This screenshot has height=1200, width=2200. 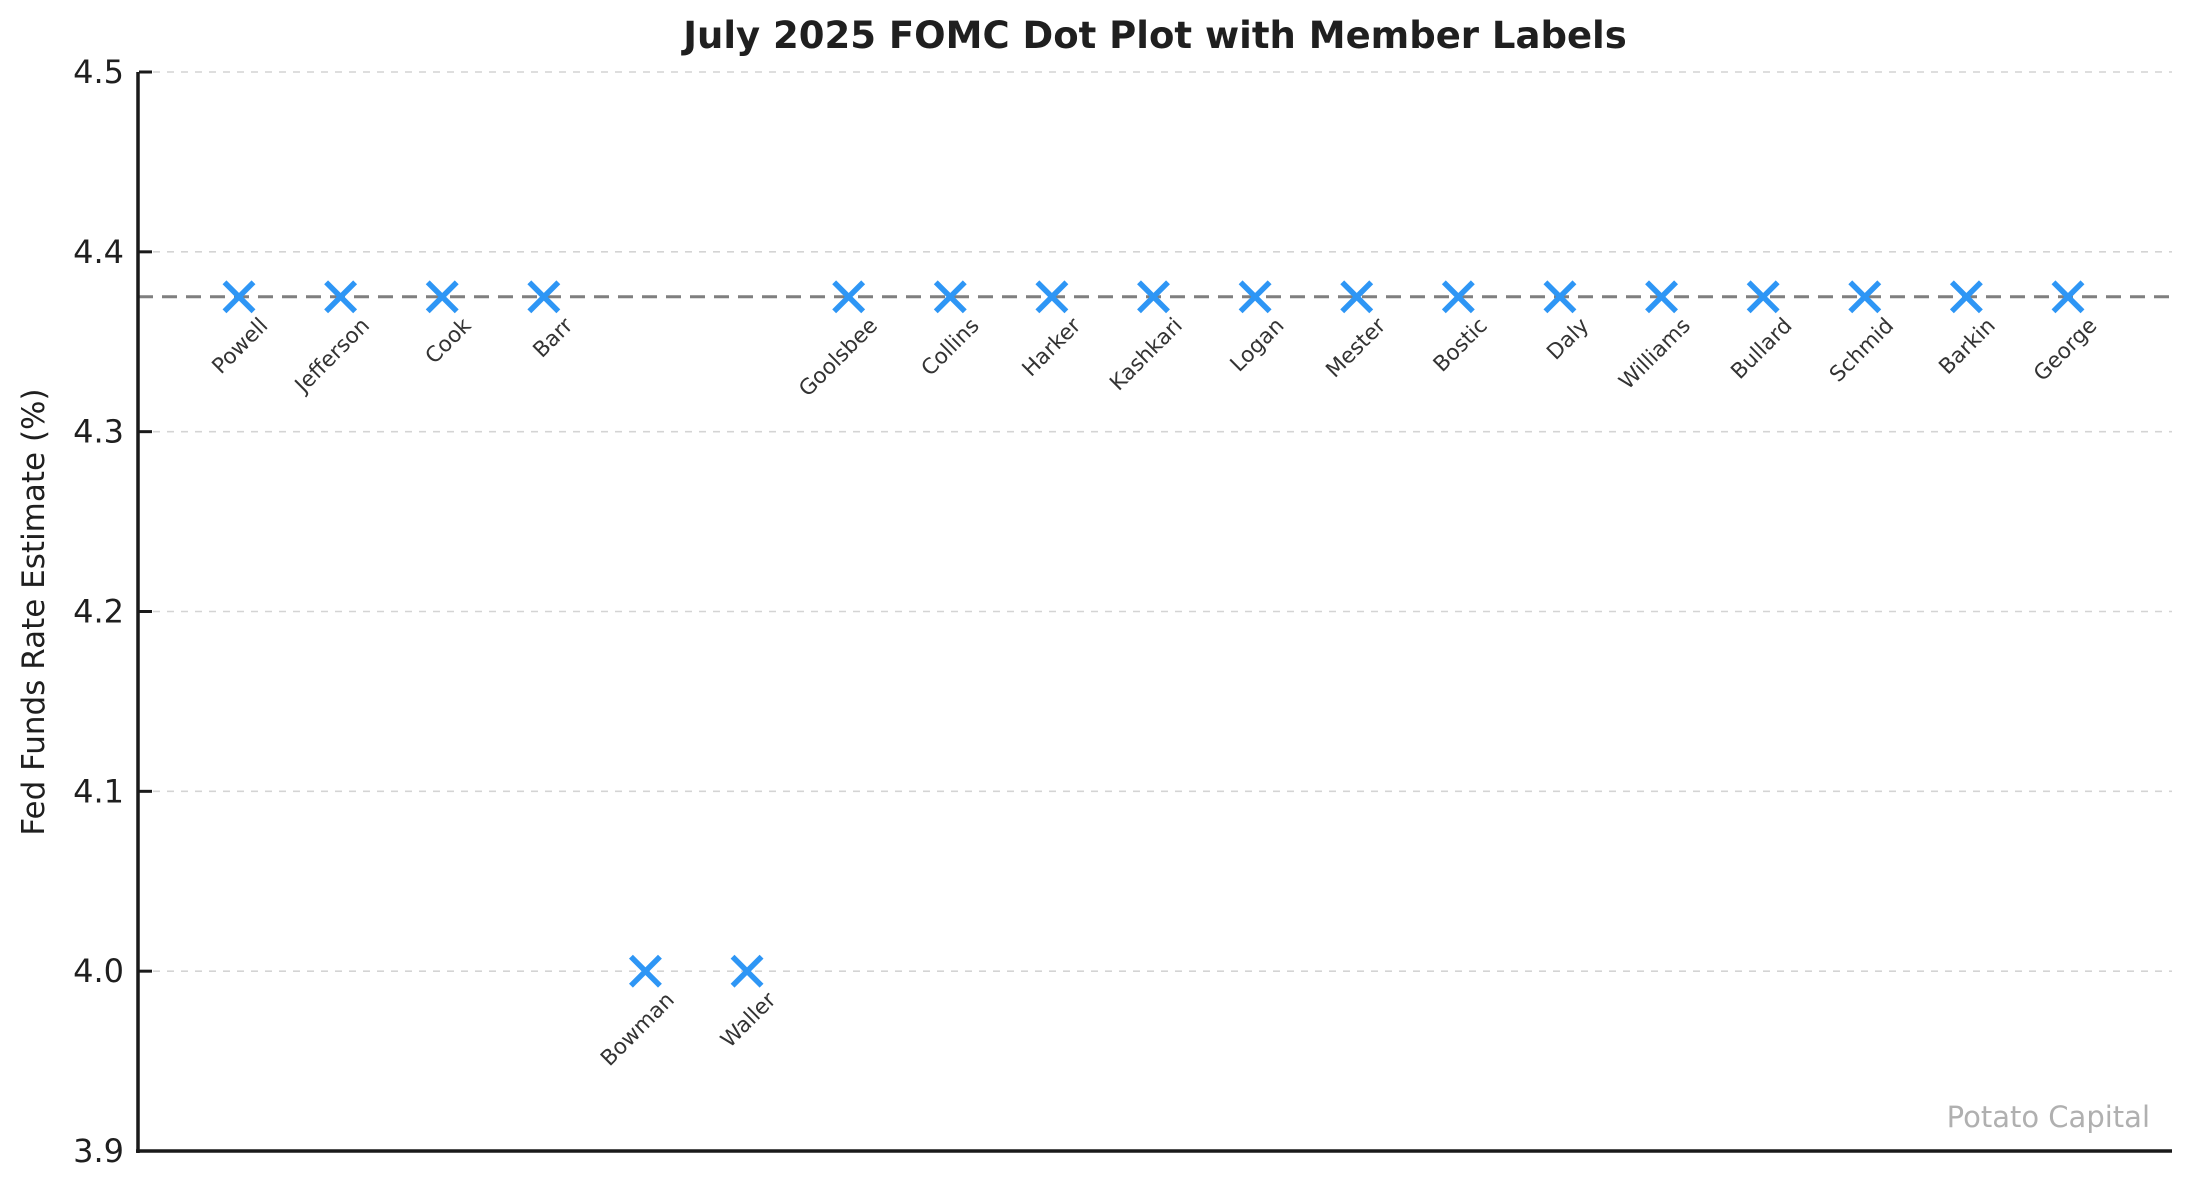 What do you see at coordinates (748, 1020) in the screenshot?
I see `member-label: Waller` at bounding box center [748, 1020].